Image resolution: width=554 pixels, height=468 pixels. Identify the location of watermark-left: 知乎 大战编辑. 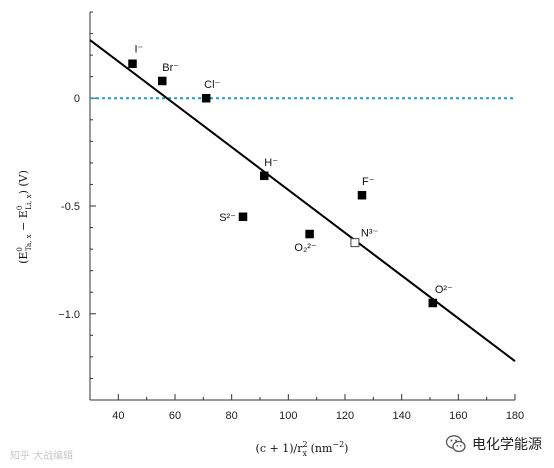
(42, 456).